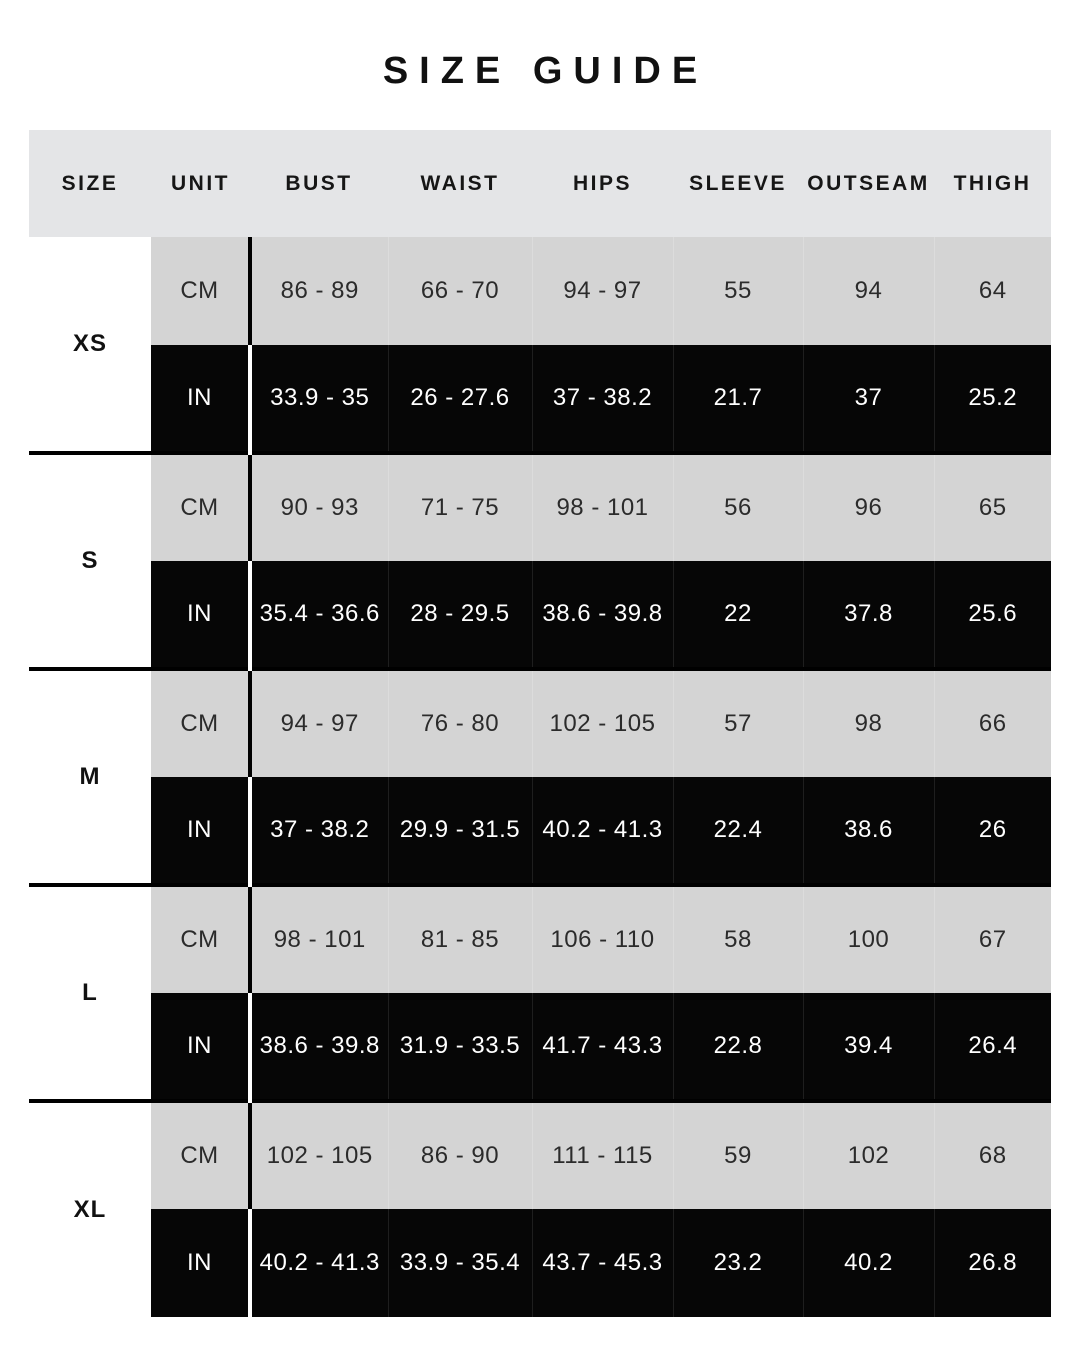 This screenshot has width=1080, height=1350. What do you see at coordinates (602, 831) in the screenshot?
I see `cell-m-in-hips: 40.2 - 41.3` at bounding box center [602, 831].